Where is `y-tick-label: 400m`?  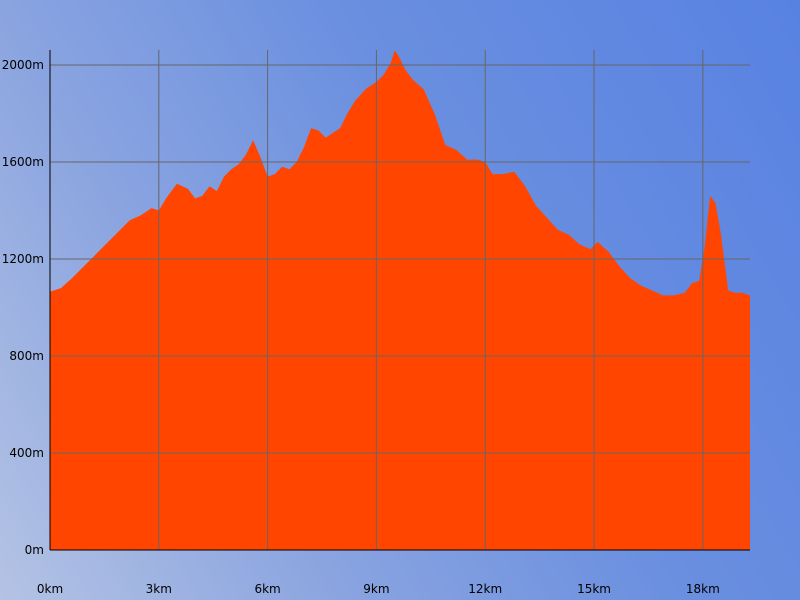 y-tick-label: 400m is located at coordinates (26, 453).